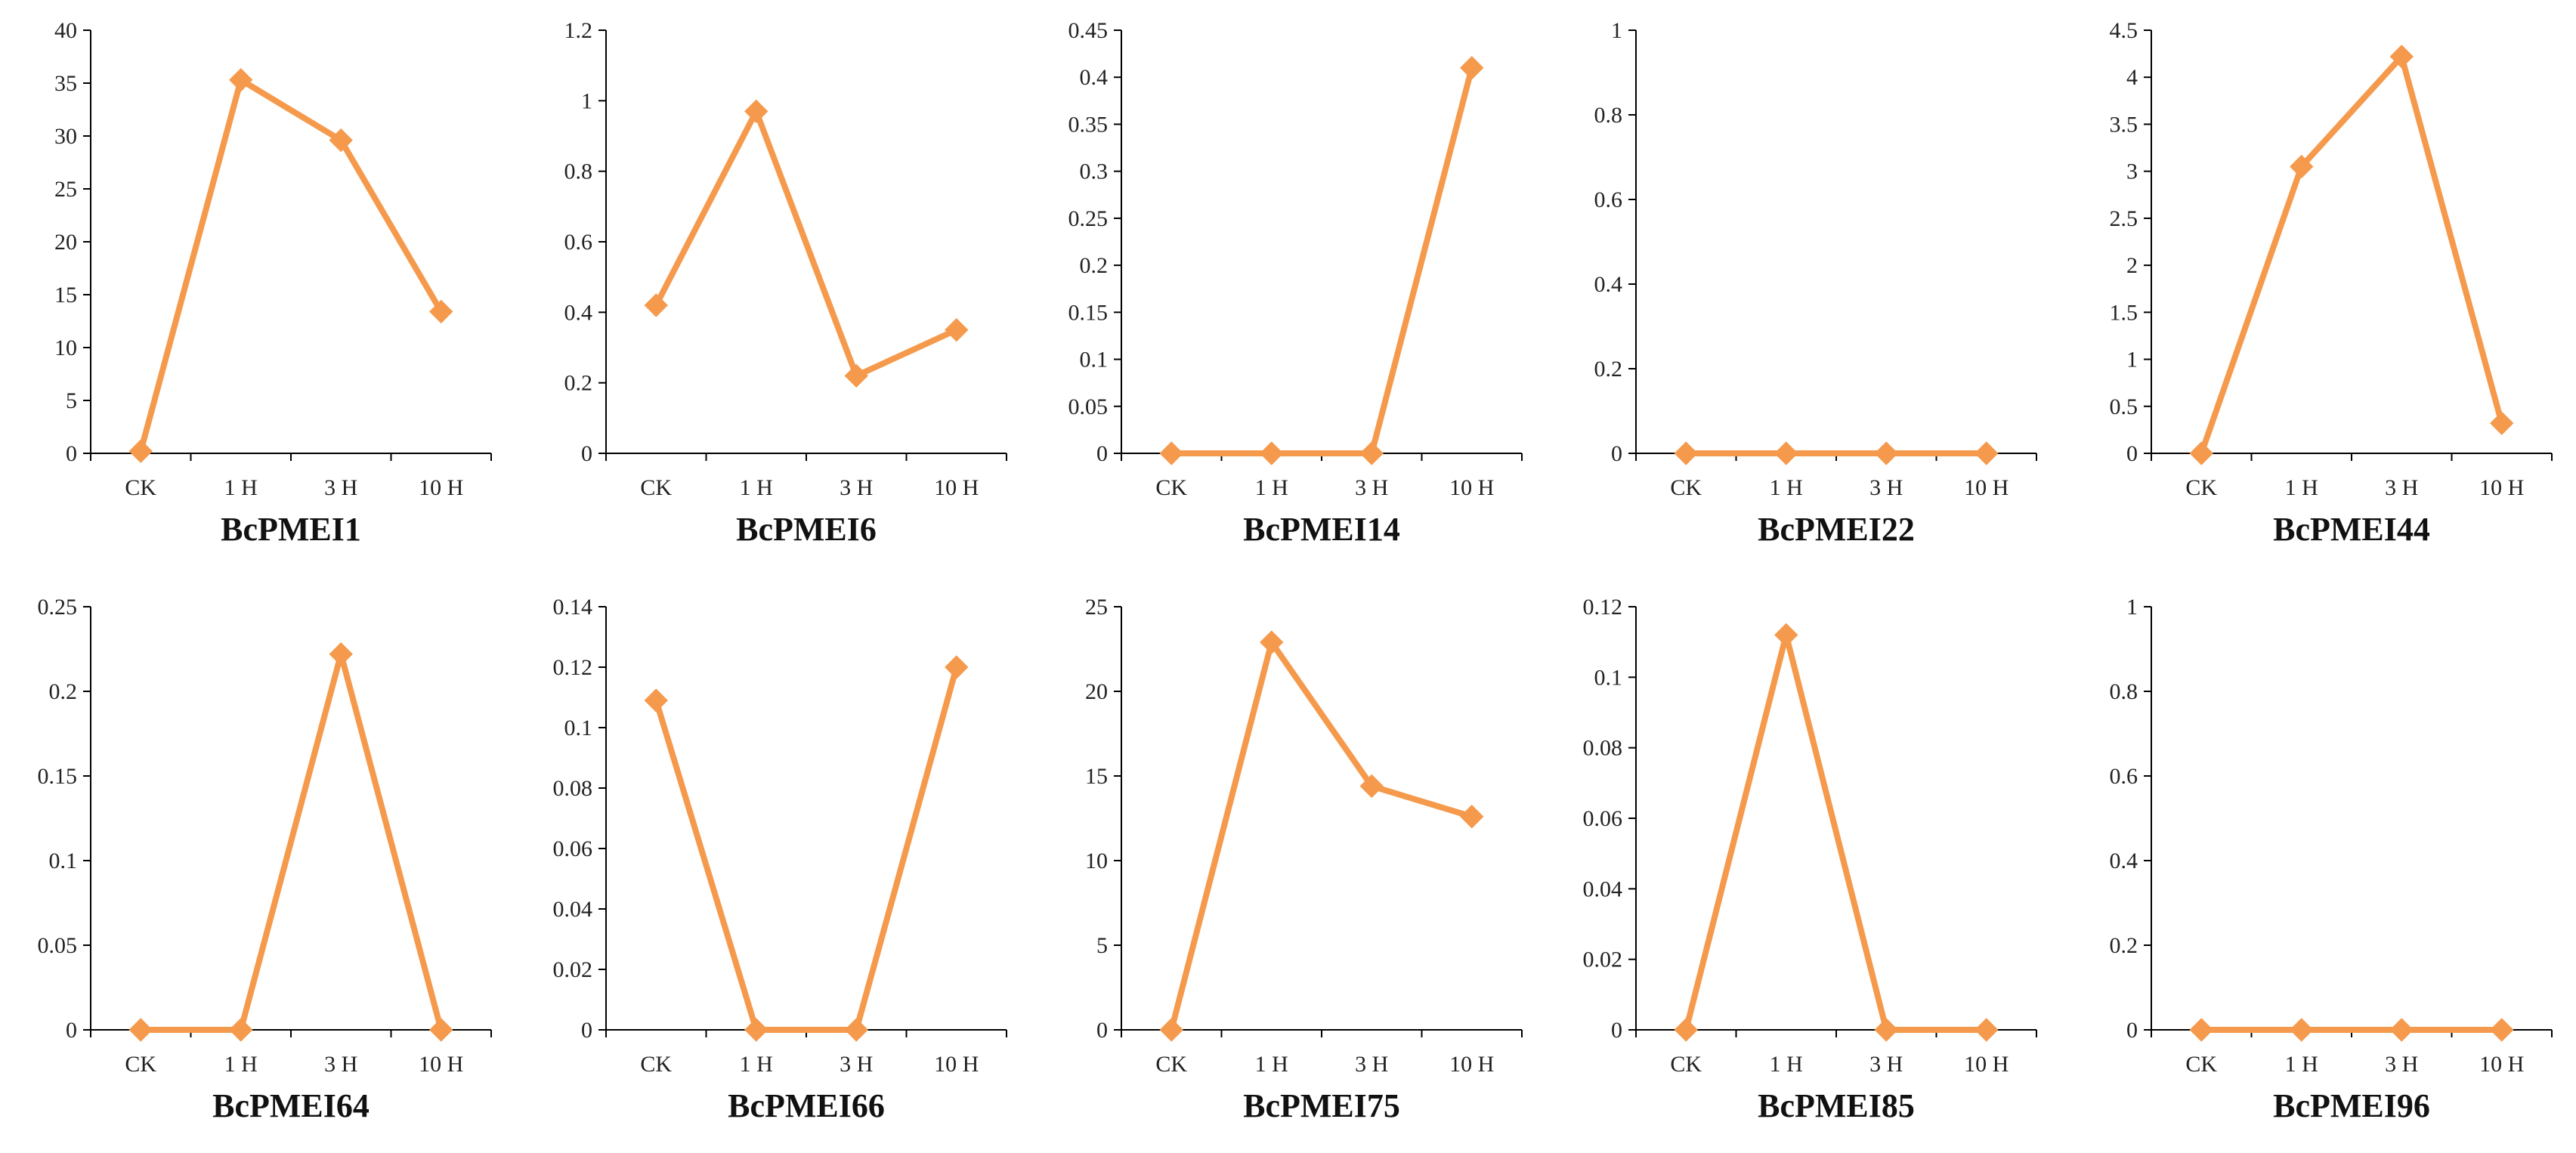  I want to click on y-tick-label: 0.02, so click(572, 970).